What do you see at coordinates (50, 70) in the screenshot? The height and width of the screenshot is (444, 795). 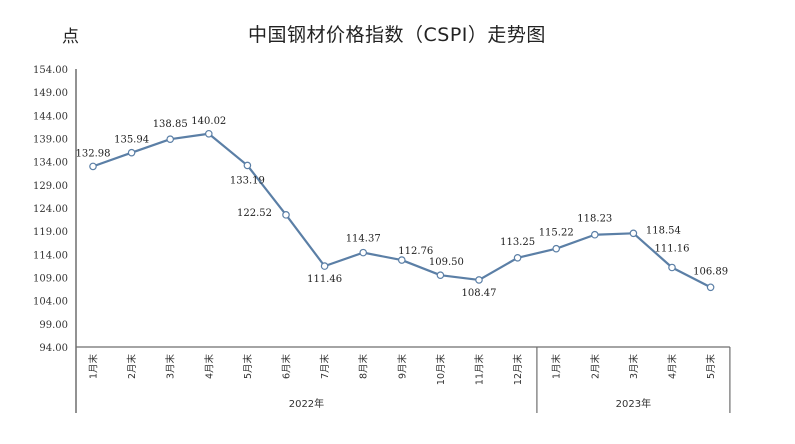 I see `y-tick-label: 154.00` at bounding box center [50, 70].